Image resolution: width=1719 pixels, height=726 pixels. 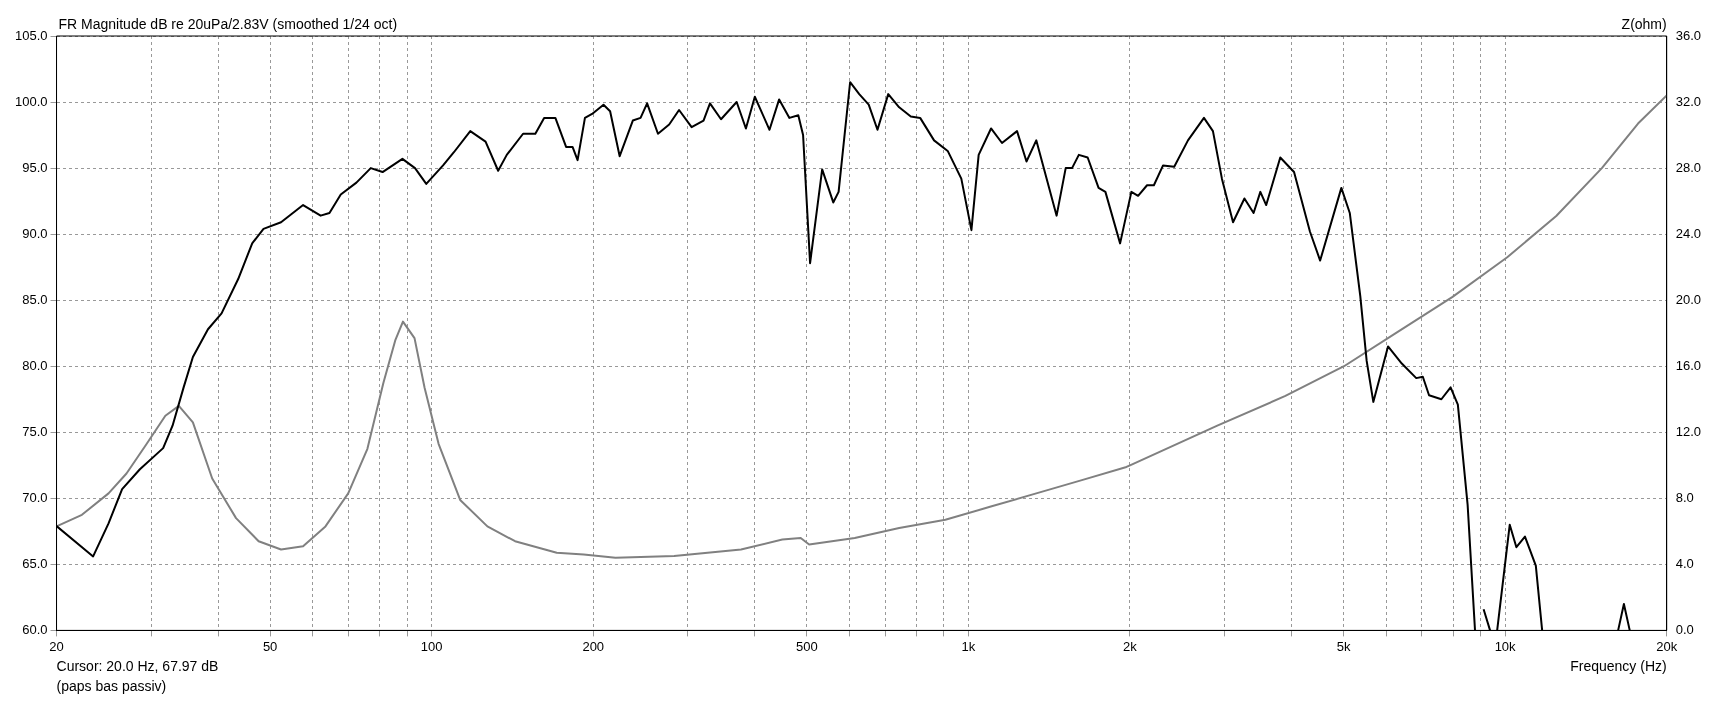 I want to click on y2-tick-label: 28.0, so click(x=1688, y=167).